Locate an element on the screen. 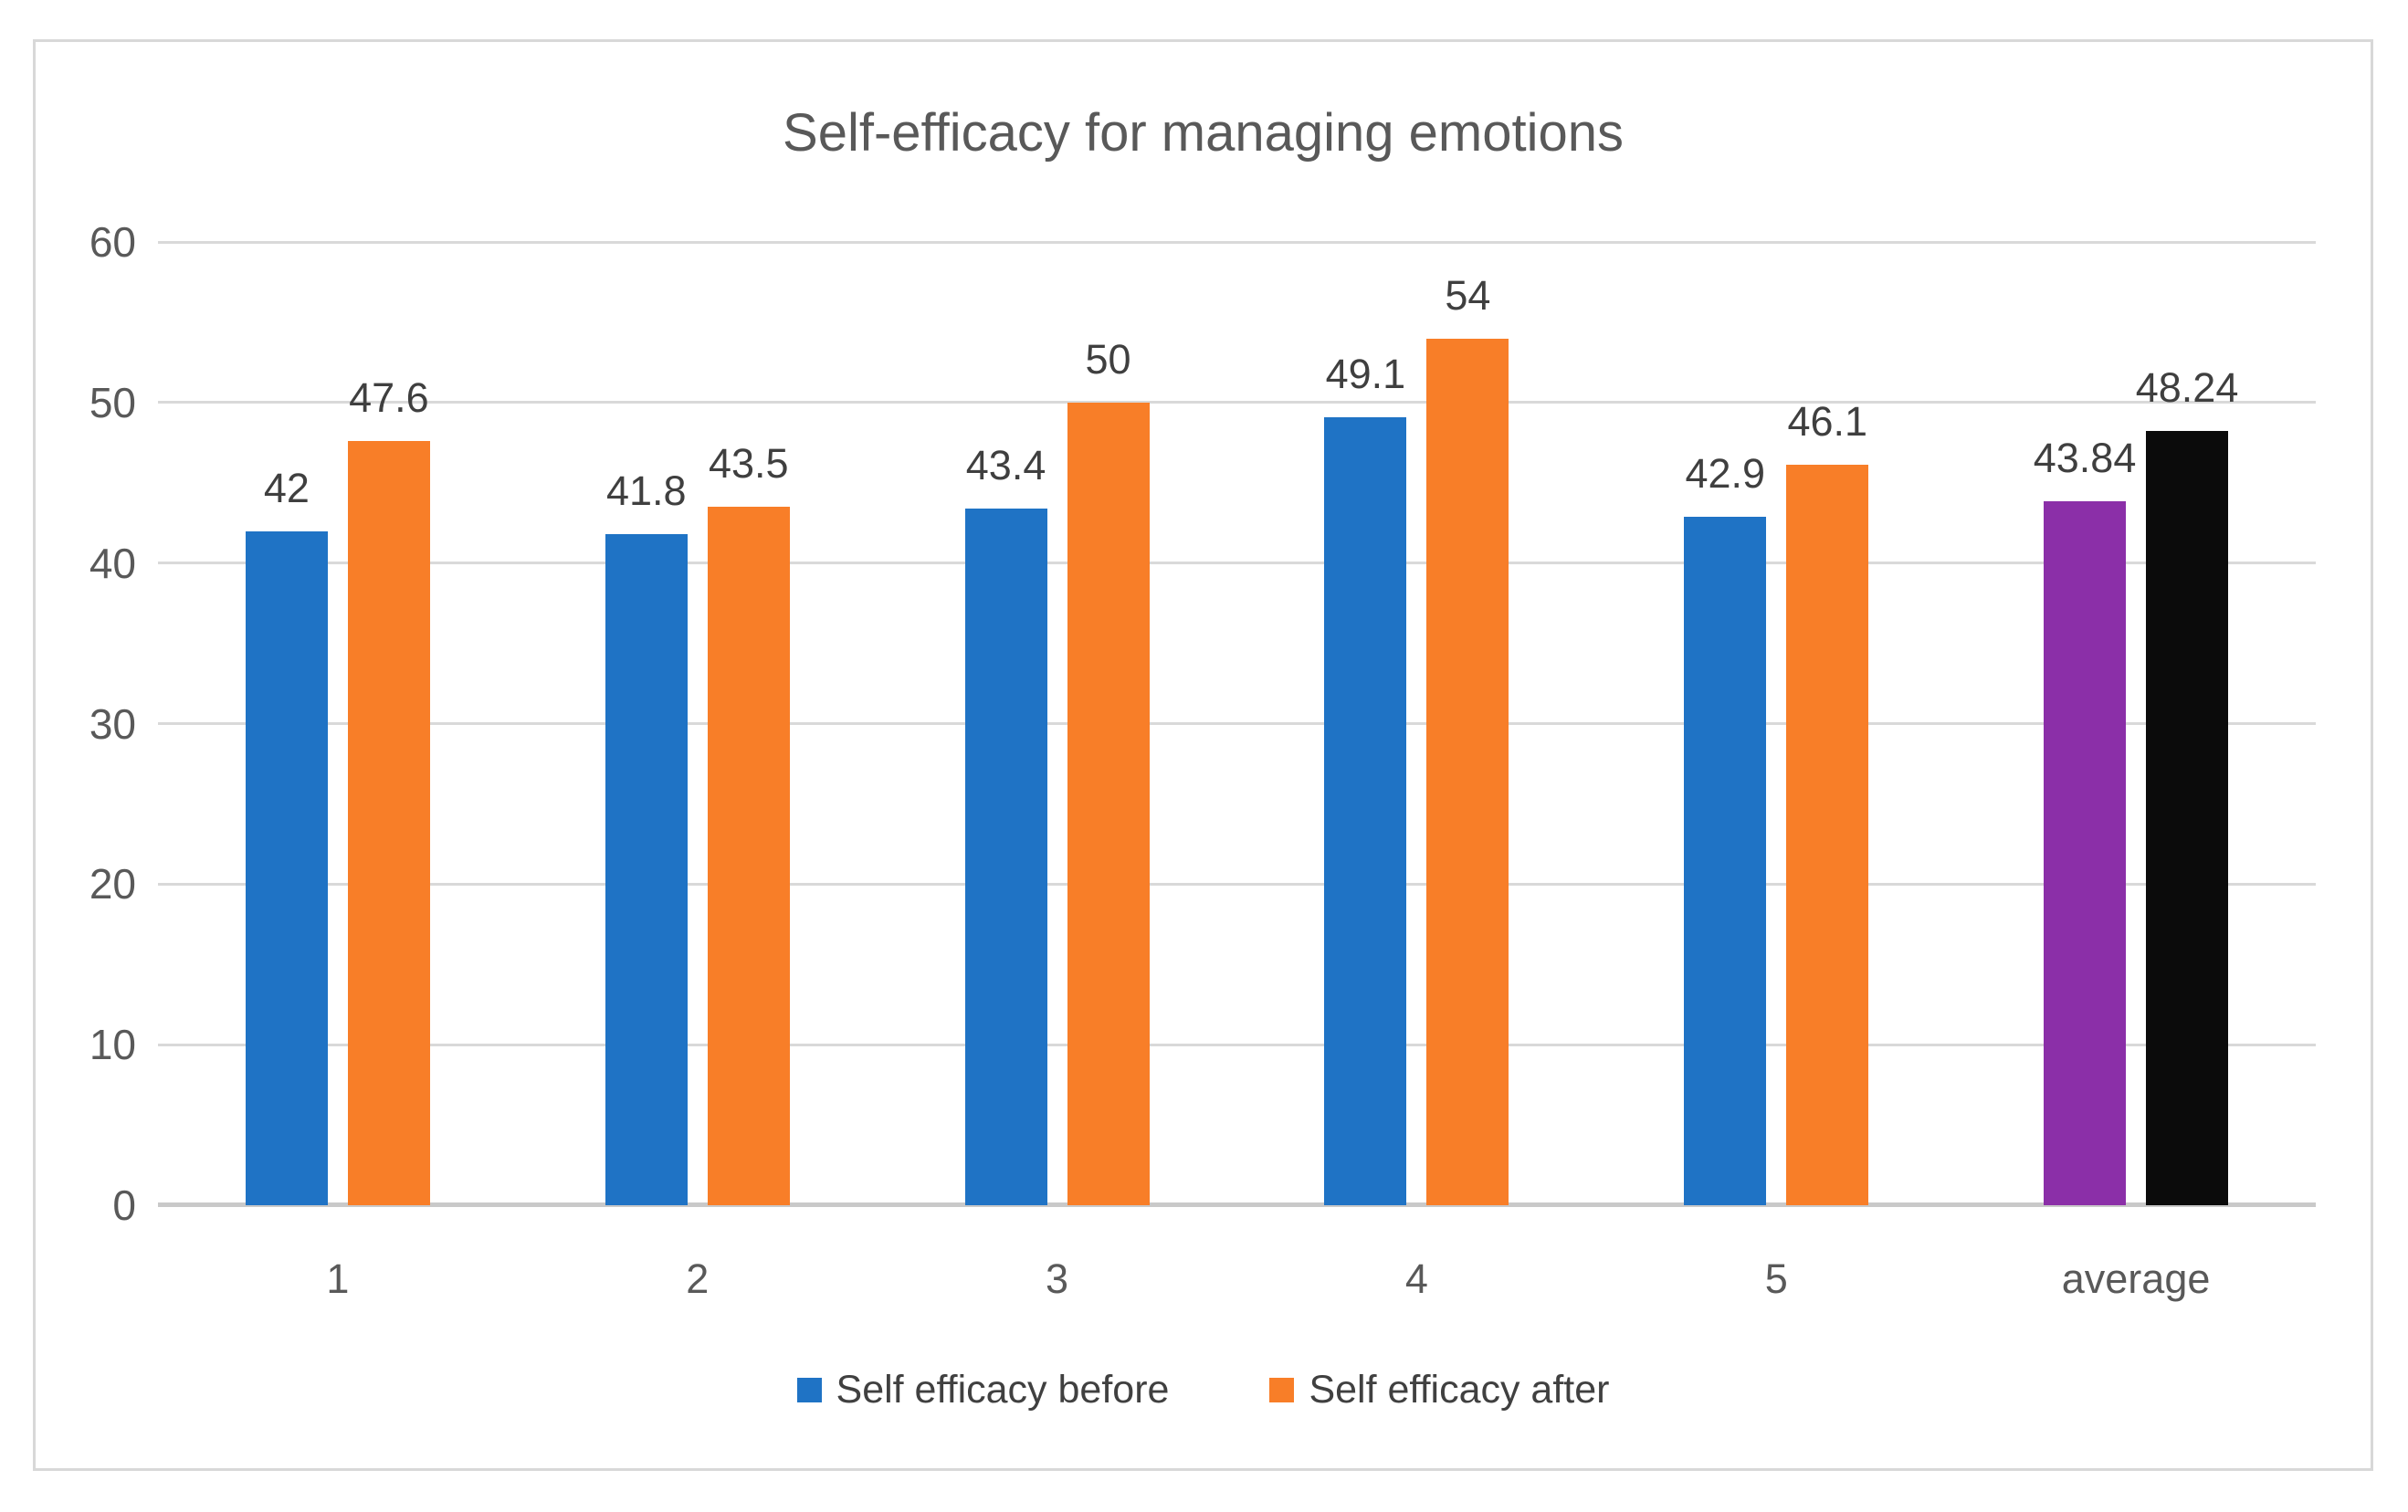 Image resolution: width=2408 pixels, height=1512 pixels. data-label-before-average: 43.84 is located at coordinates (2085, 459).